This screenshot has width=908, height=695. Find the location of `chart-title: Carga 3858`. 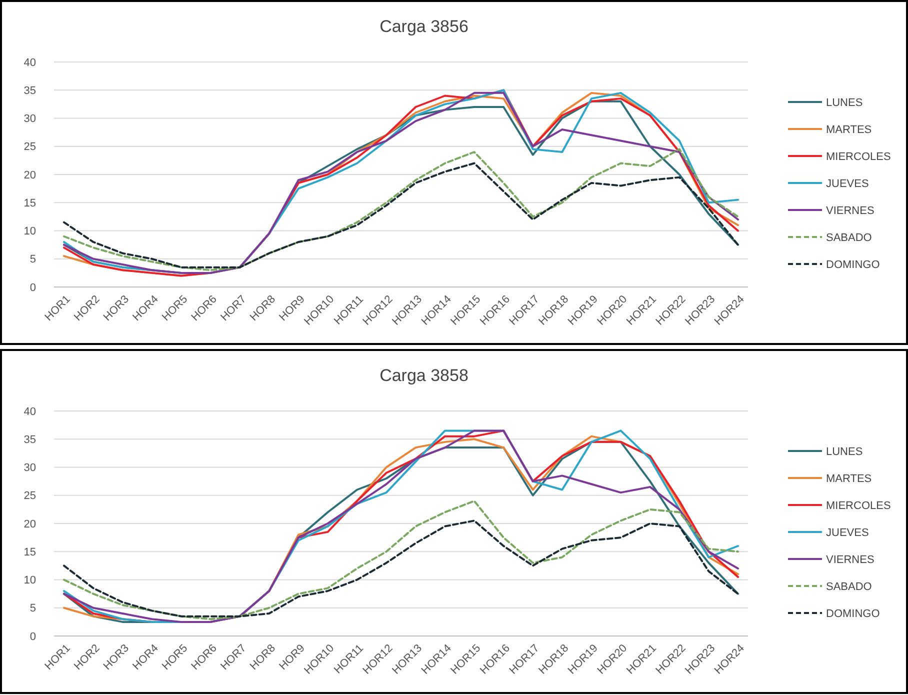

chart-title: Carga 3858 is located at coordinates (424, 375).